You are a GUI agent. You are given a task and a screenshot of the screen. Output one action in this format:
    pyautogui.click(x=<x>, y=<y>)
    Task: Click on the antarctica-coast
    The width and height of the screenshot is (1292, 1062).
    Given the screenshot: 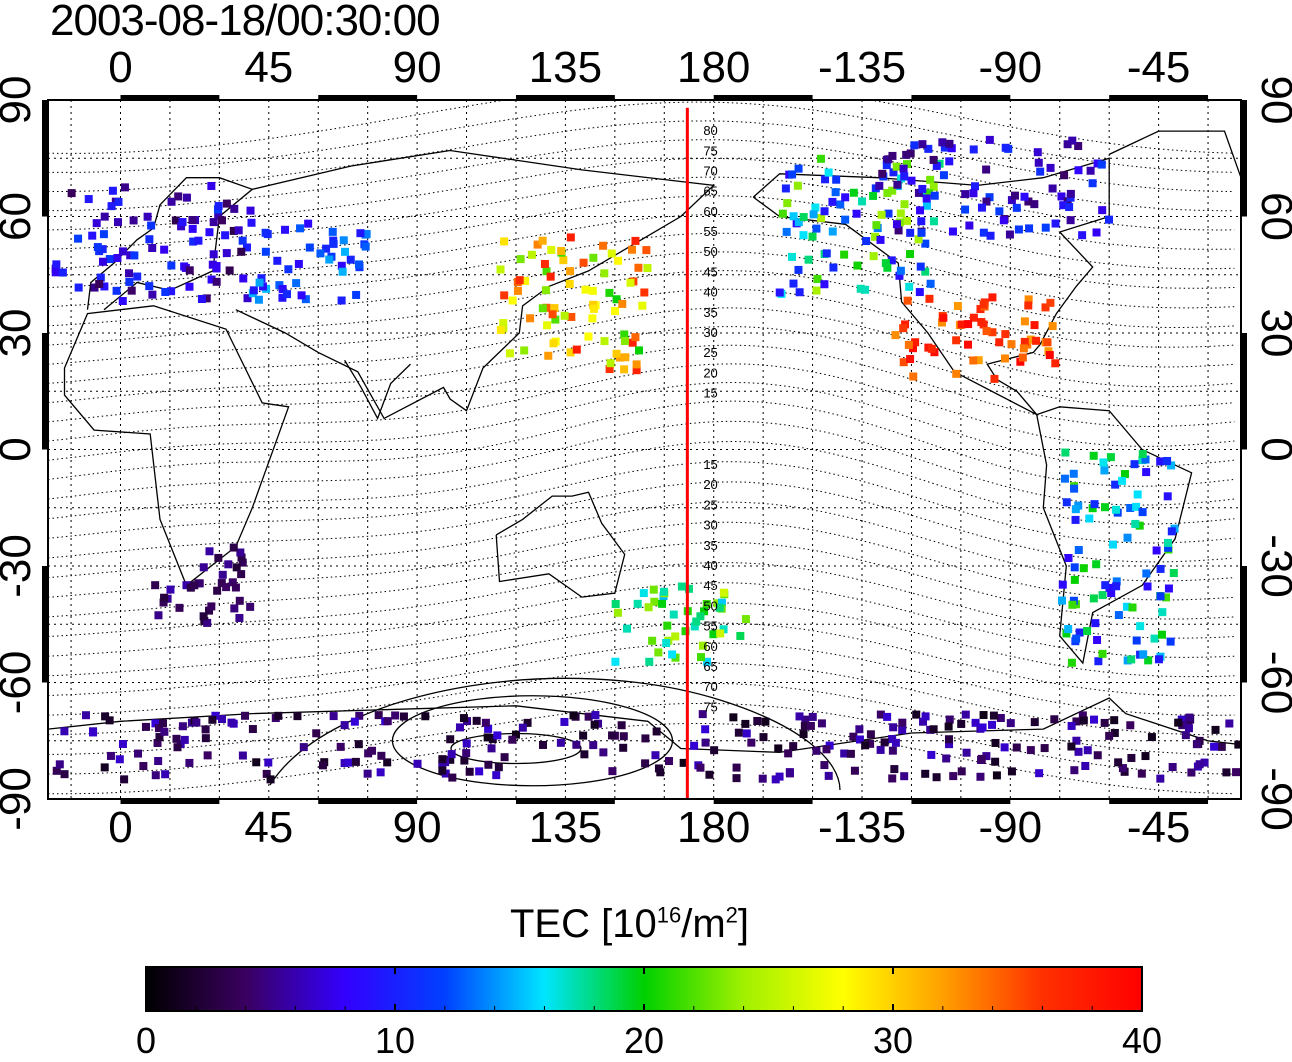 What is the action you would take?
    pyautogui.click(x=644, y=725)
    